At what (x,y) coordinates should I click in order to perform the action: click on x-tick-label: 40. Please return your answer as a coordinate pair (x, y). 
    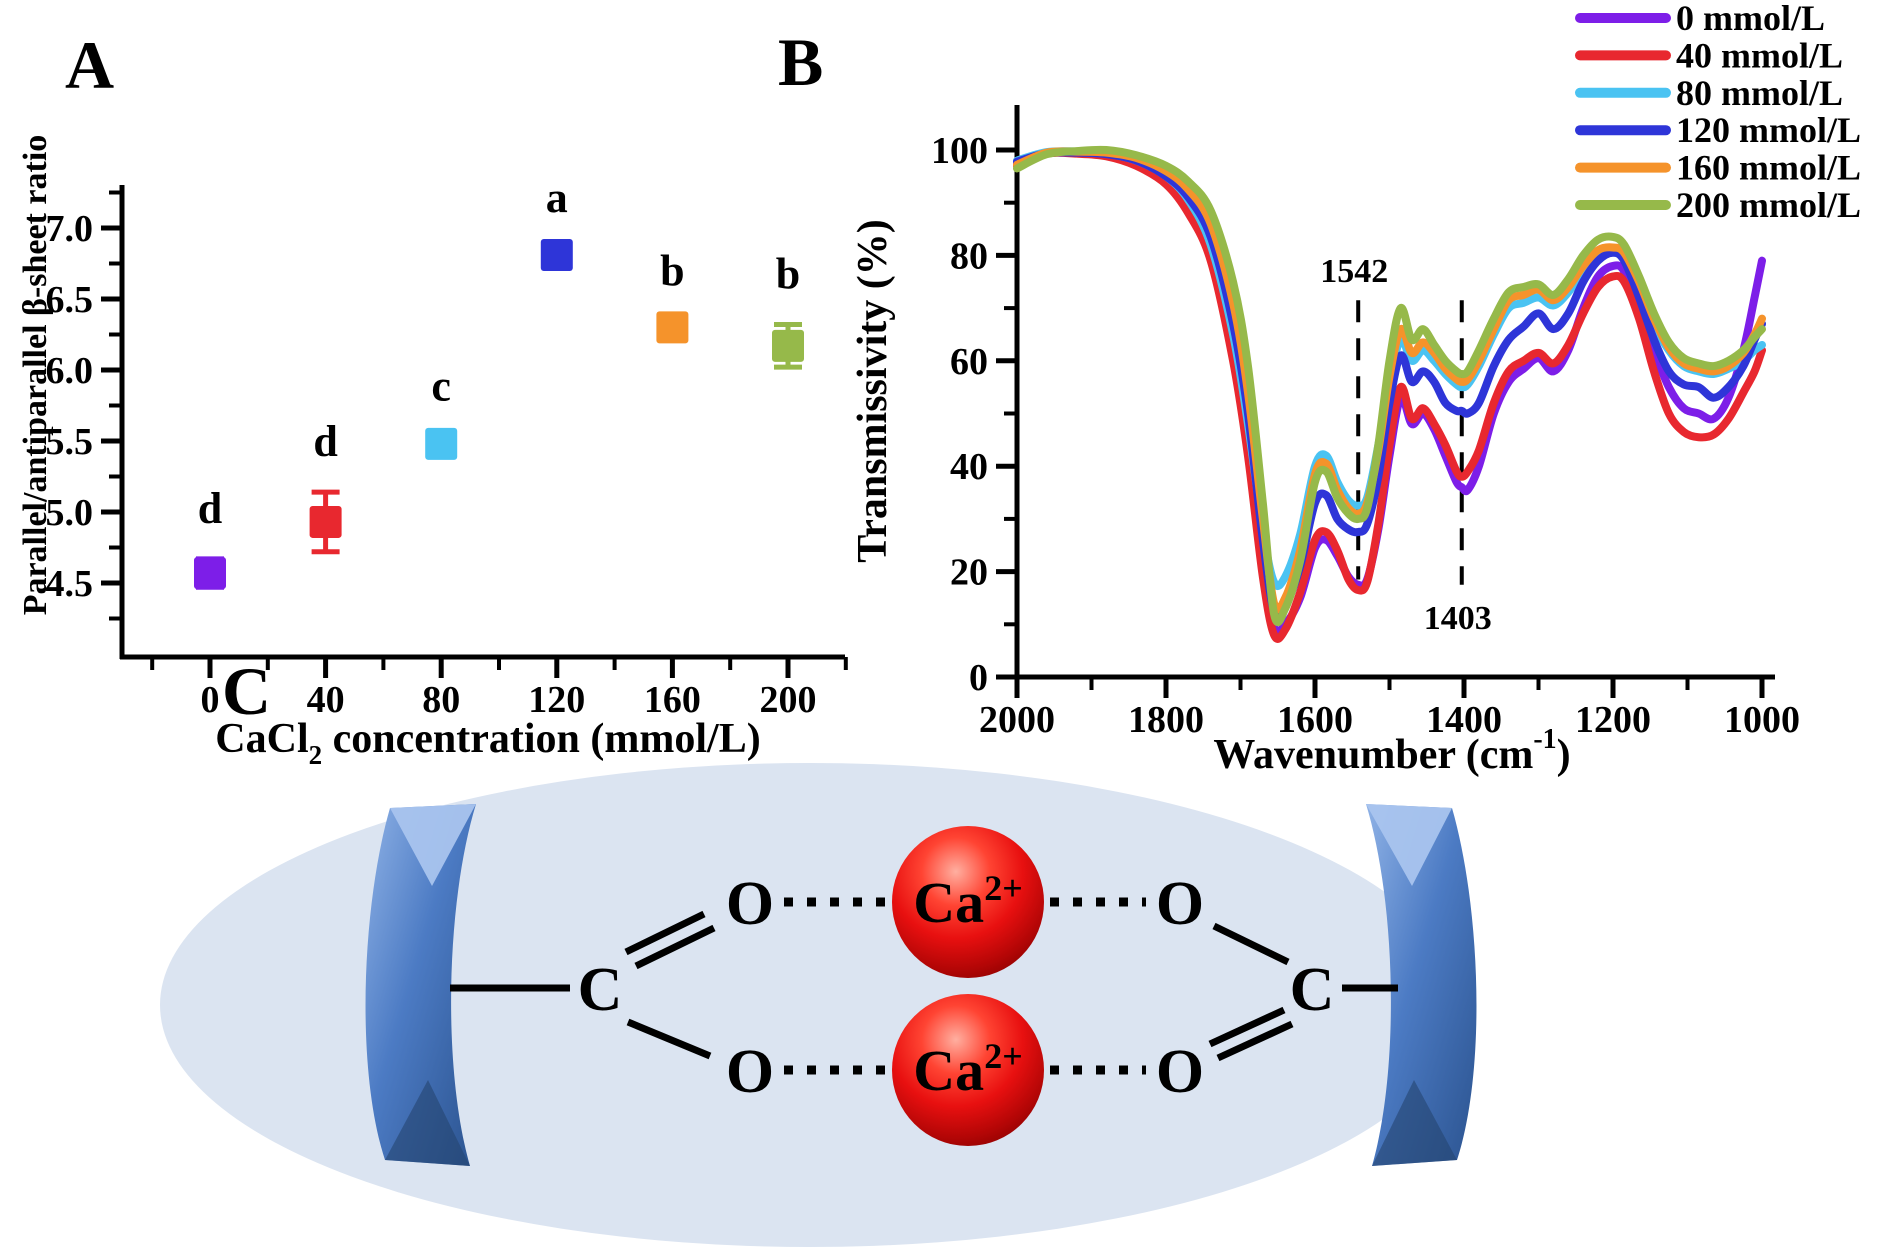
    Looking at the image, I should click on (326, 700).